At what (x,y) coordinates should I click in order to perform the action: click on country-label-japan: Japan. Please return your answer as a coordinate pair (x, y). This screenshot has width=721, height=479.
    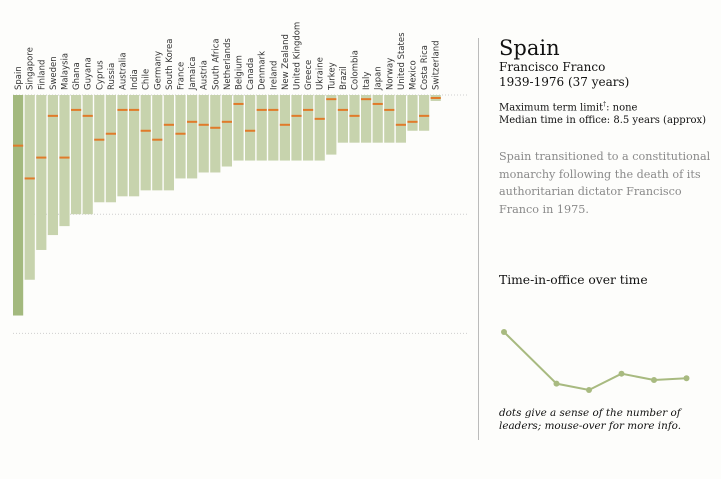
    Looking at the image, I should click on (379, 78).